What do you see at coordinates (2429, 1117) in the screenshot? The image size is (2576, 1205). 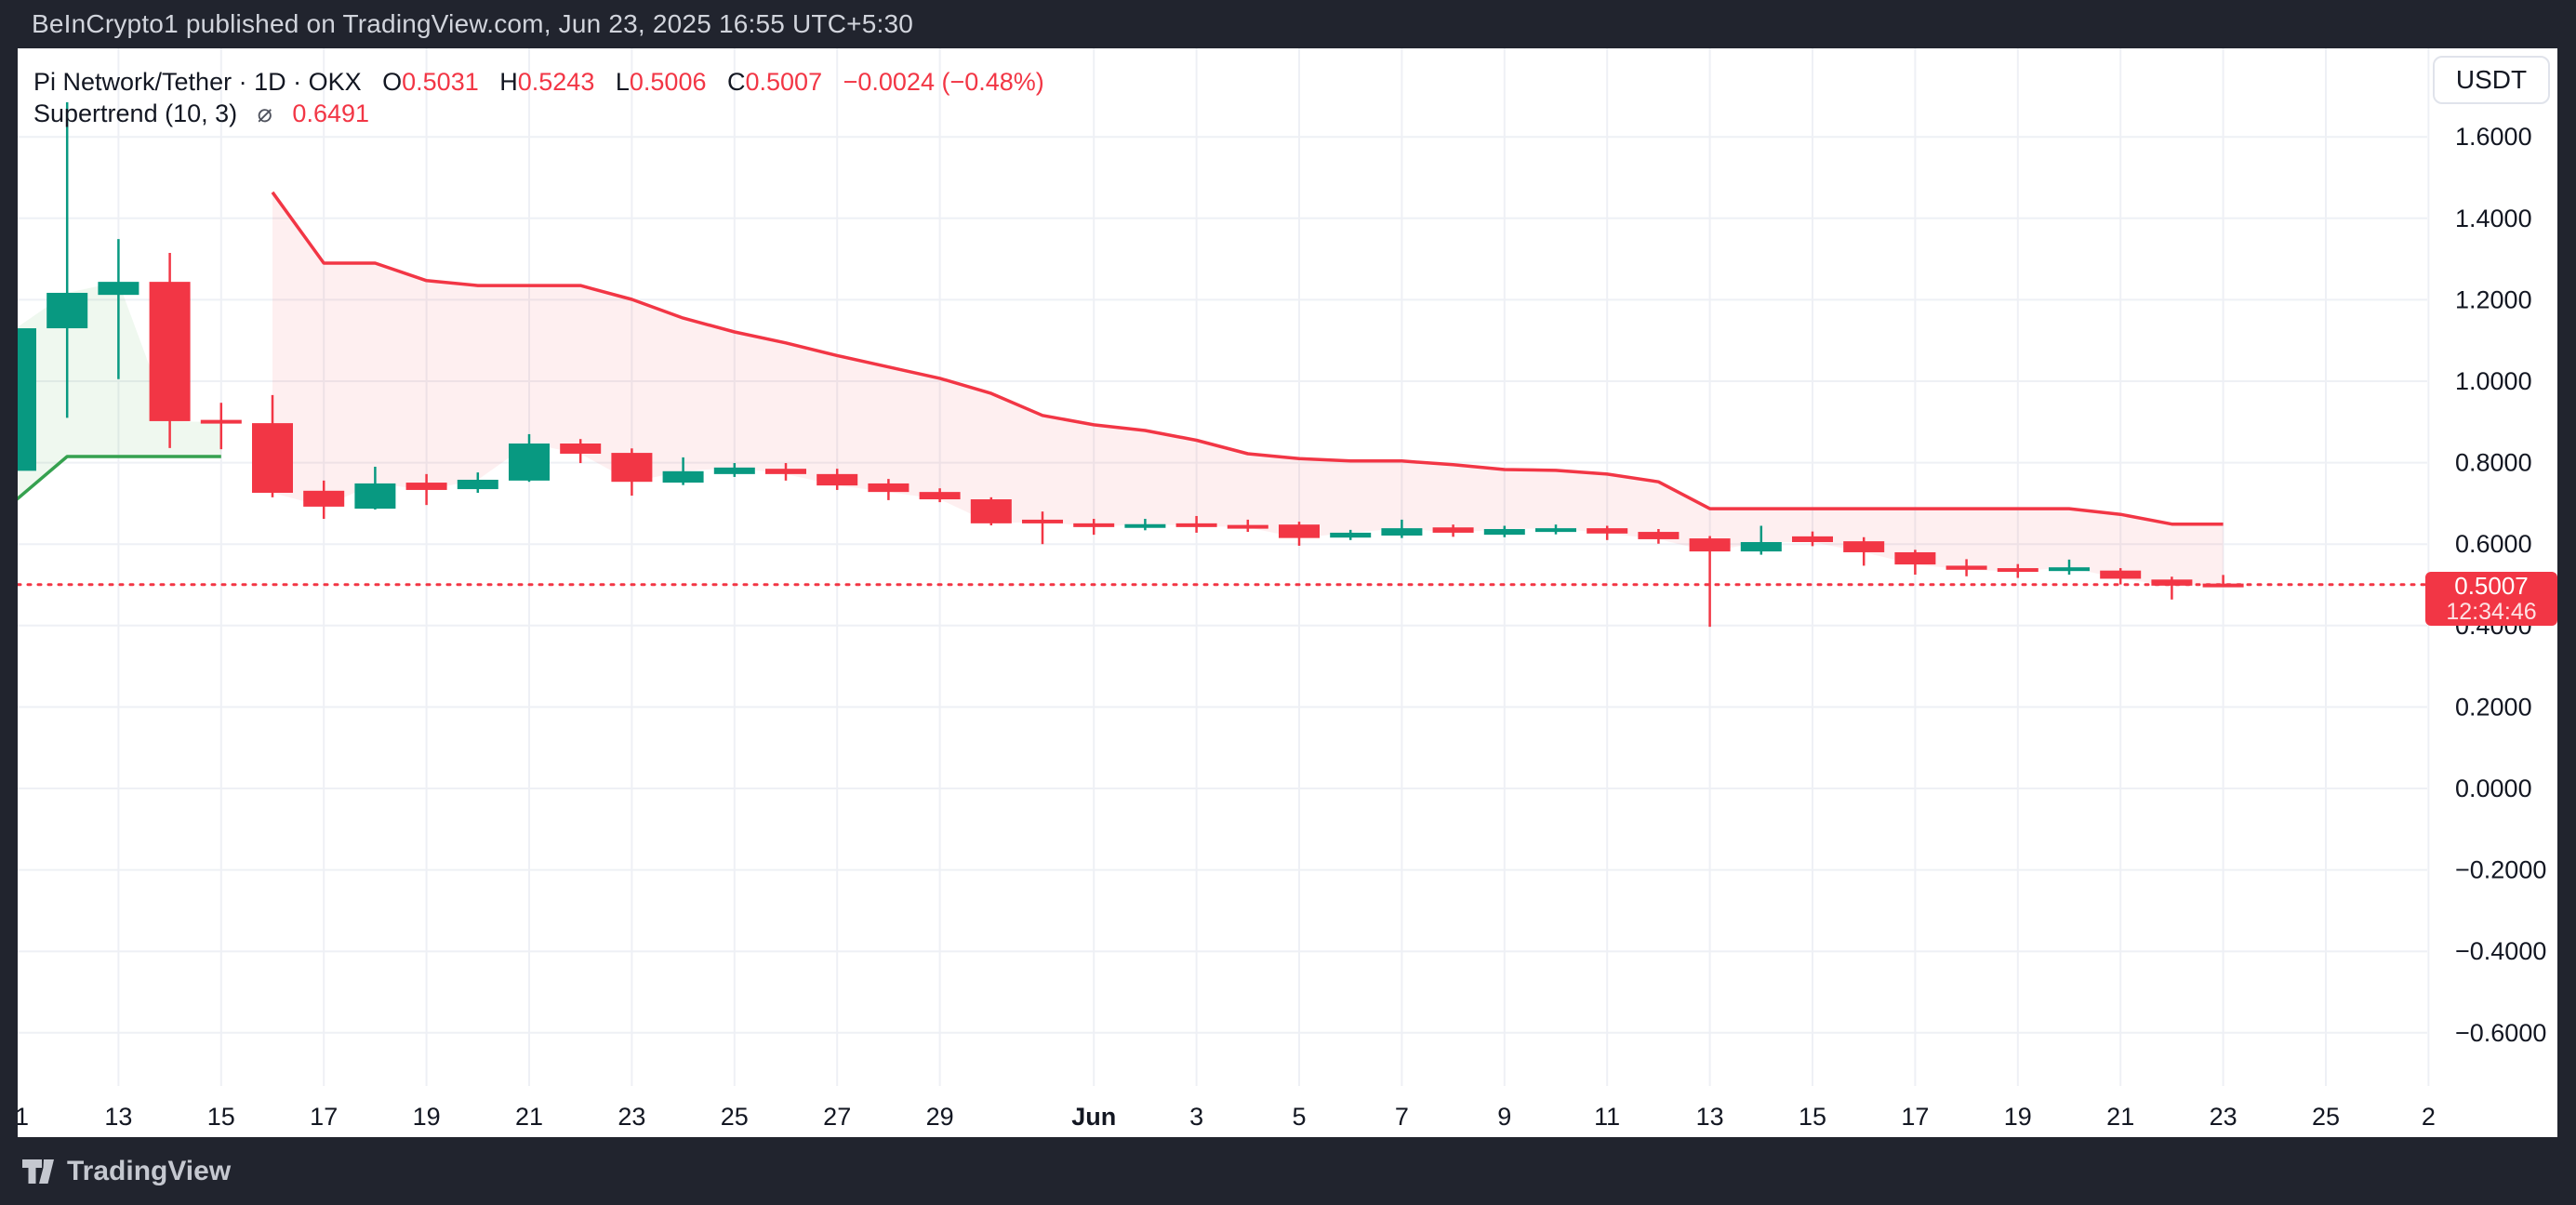 I see `time-axis-label: 2` at bounding box center [2429, 1117].